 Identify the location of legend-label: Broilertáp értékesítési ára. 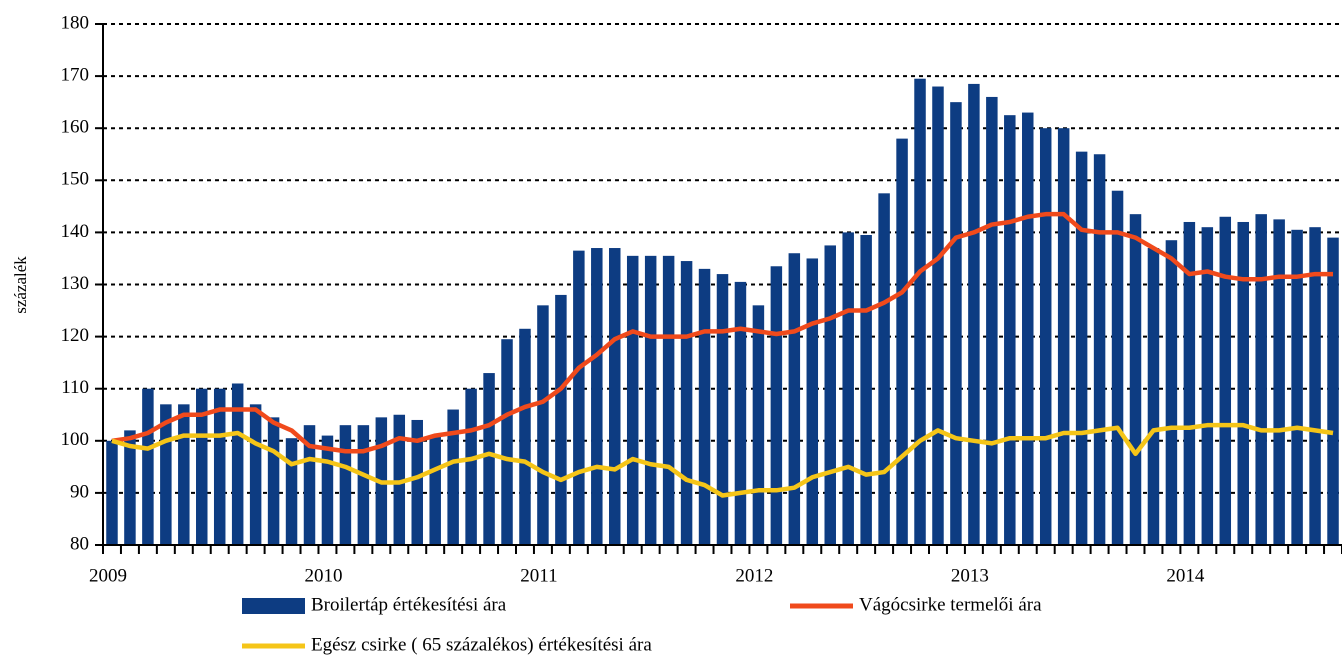
(409, 604).